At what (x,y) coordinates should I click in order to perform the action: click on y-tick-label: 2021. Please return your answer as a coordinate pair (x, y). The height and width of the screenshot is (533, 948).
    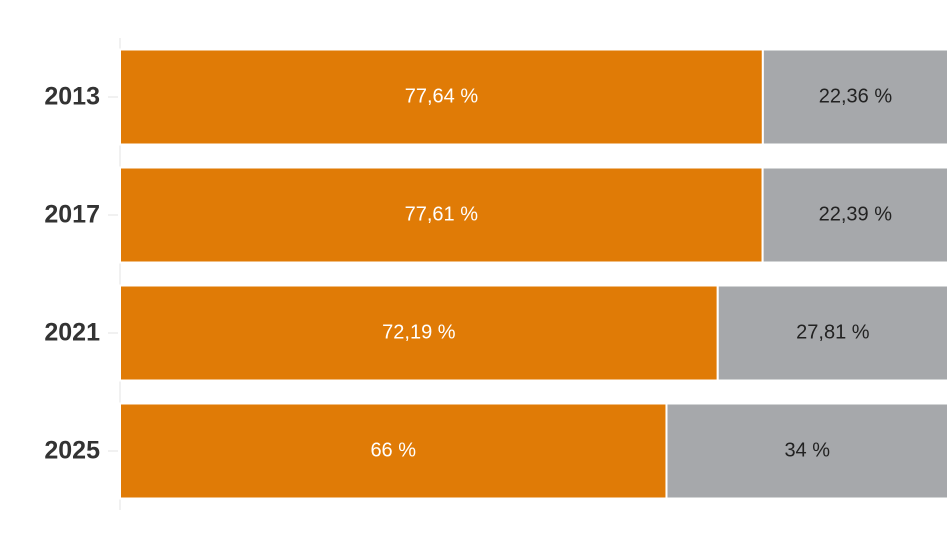
    Looking at the image, I should click on (72, 333).